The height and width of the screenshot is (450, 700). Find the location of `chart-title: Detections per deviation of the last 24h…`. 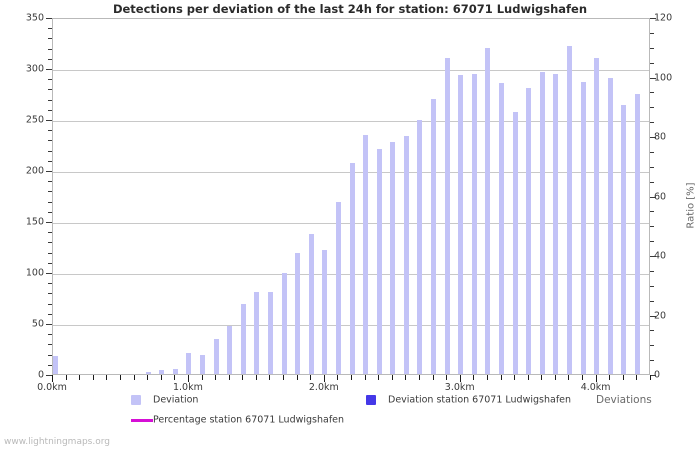

chart-title: Detections per deviation of the last 24h… is located at coordinates (350, 9).